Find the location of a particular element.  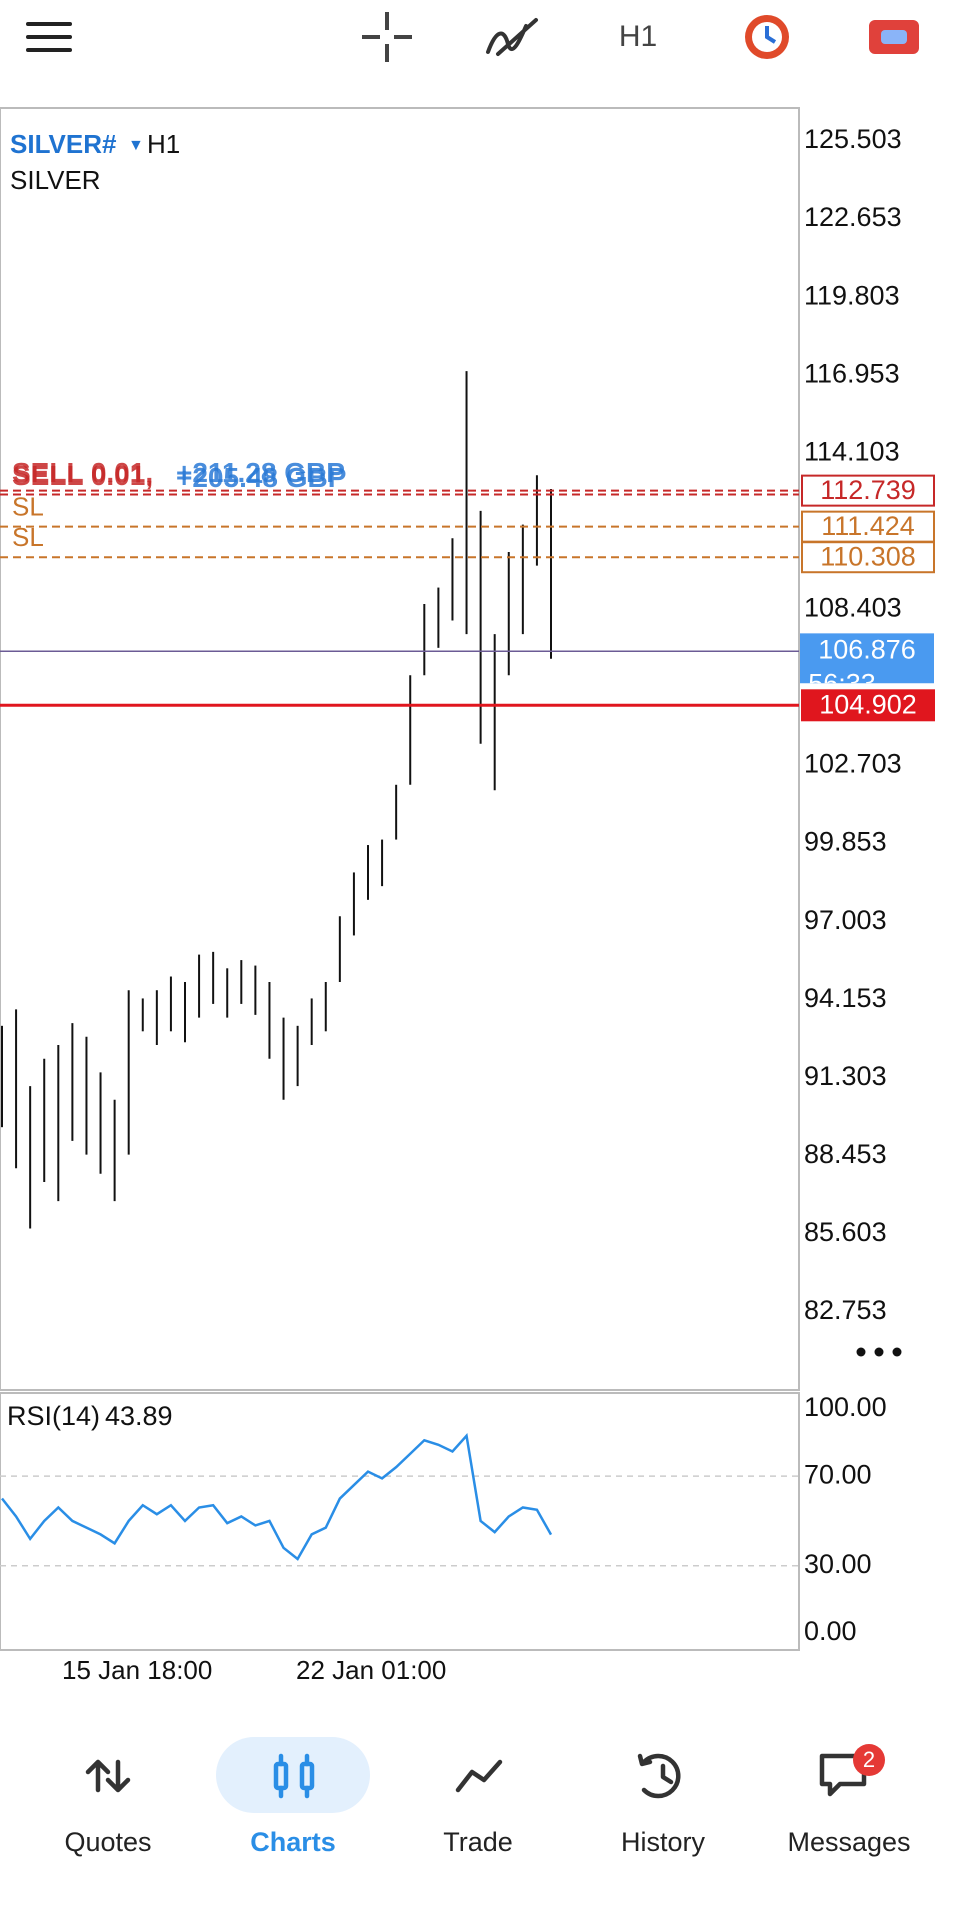

nav-quotes: Quotes is located at coordinates (107, 1842).